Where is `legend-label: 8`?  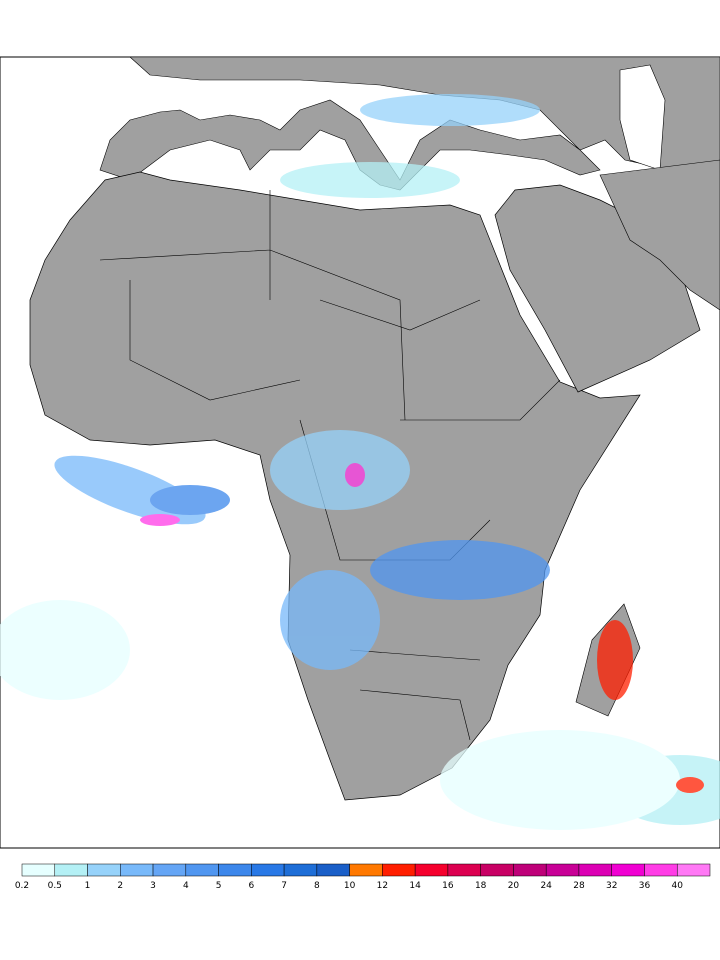
legend-label: 8 is located at coordinates (317, 886).